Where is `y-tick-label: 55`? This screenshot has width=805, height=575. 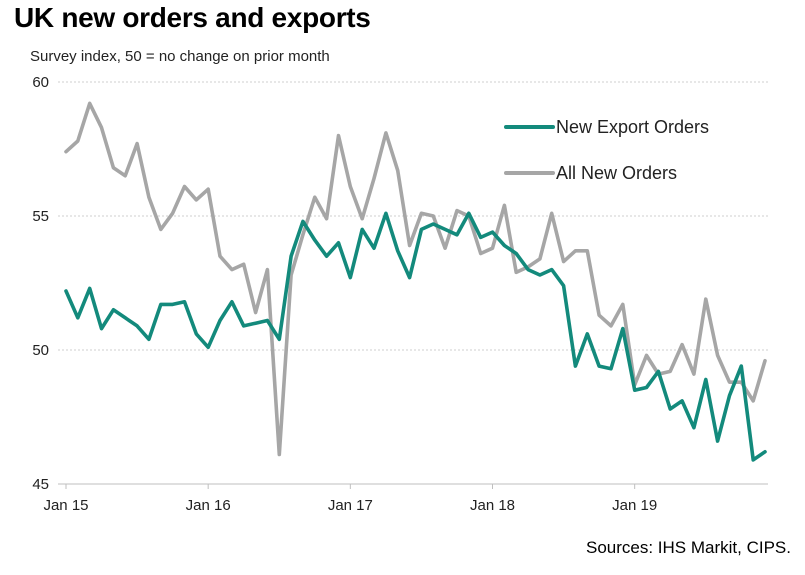 y-tick-label: 55 is located at coordinates (40, 216).